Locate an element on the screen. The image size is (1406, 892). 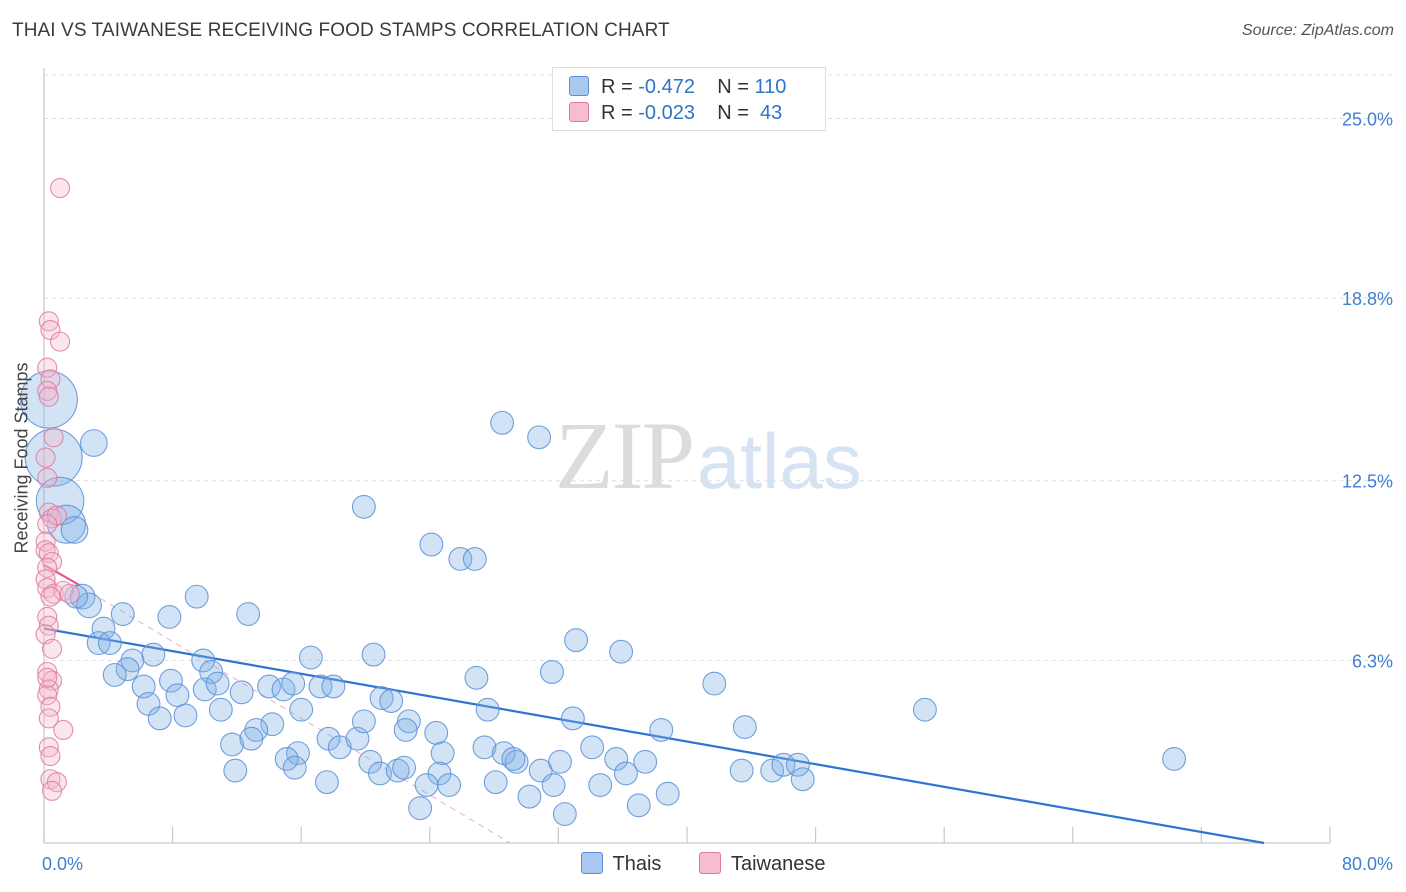
watermark: ZIPatlas is located at coordinates (708, 455).